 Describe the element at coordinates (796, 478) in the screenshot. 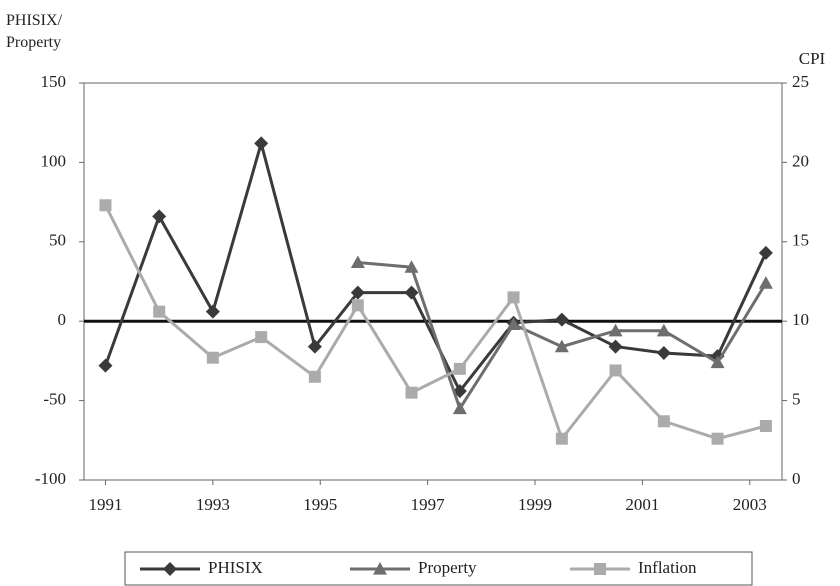

I see `y2-tick-label: 0` at that location.